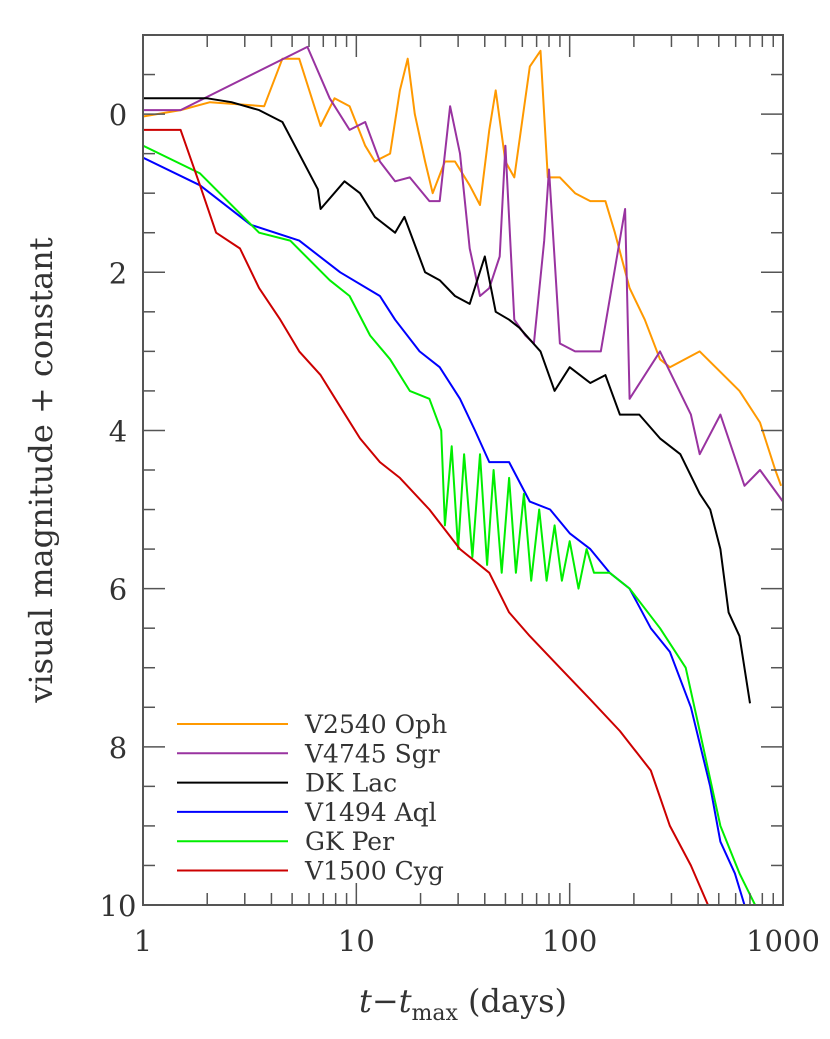 This screenshot has width=830, height=1039. I want to click on y-tick-label: 8, so click(118, 748).